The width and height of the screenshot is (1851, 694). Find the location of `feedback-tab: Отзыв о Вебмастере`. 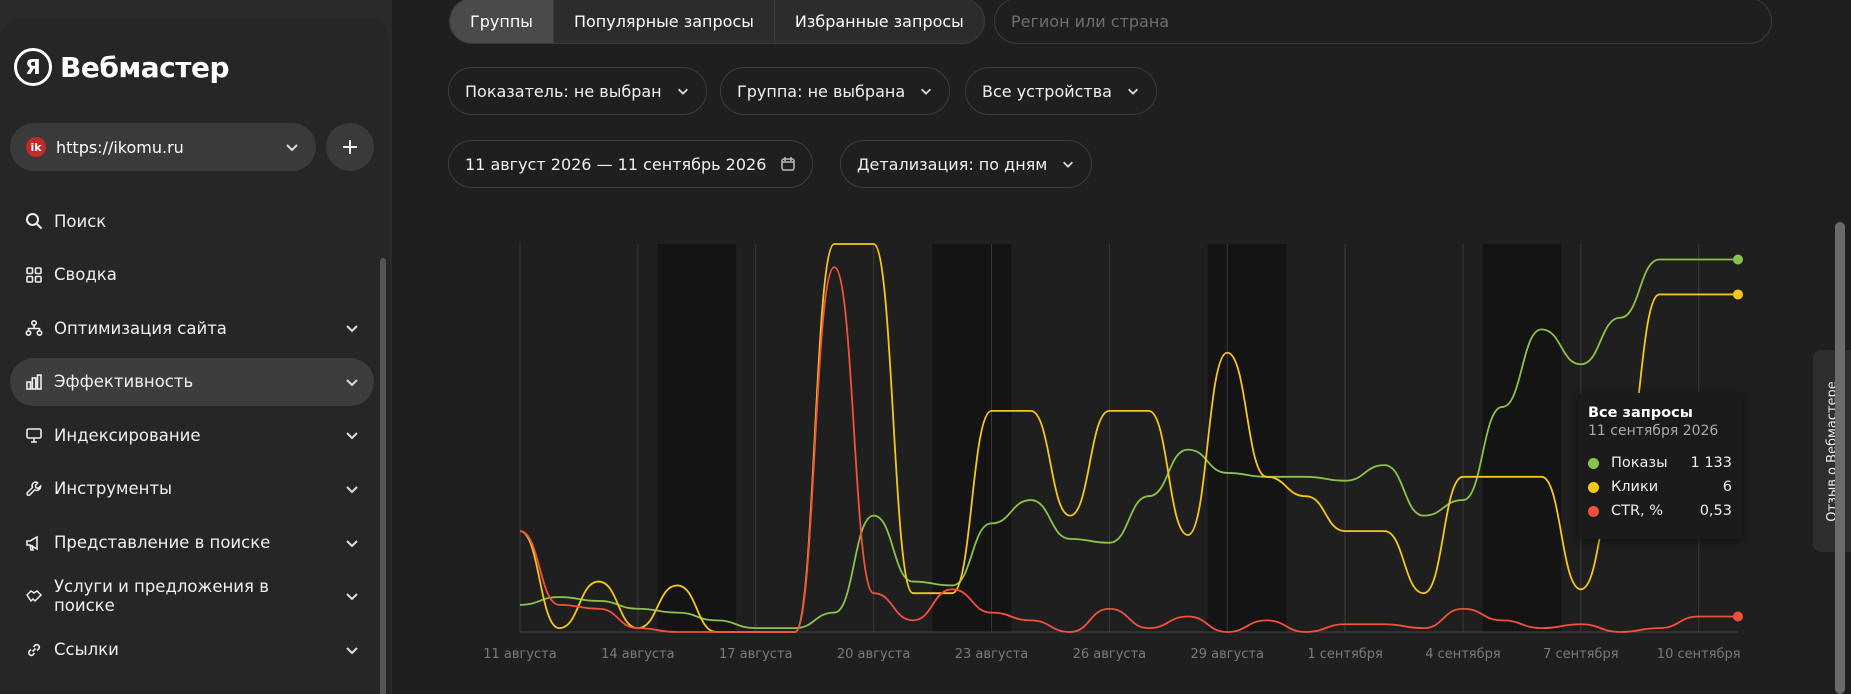

feedback-tab: Отзыв о Вебмастере is located at coordinates (1832, 451).